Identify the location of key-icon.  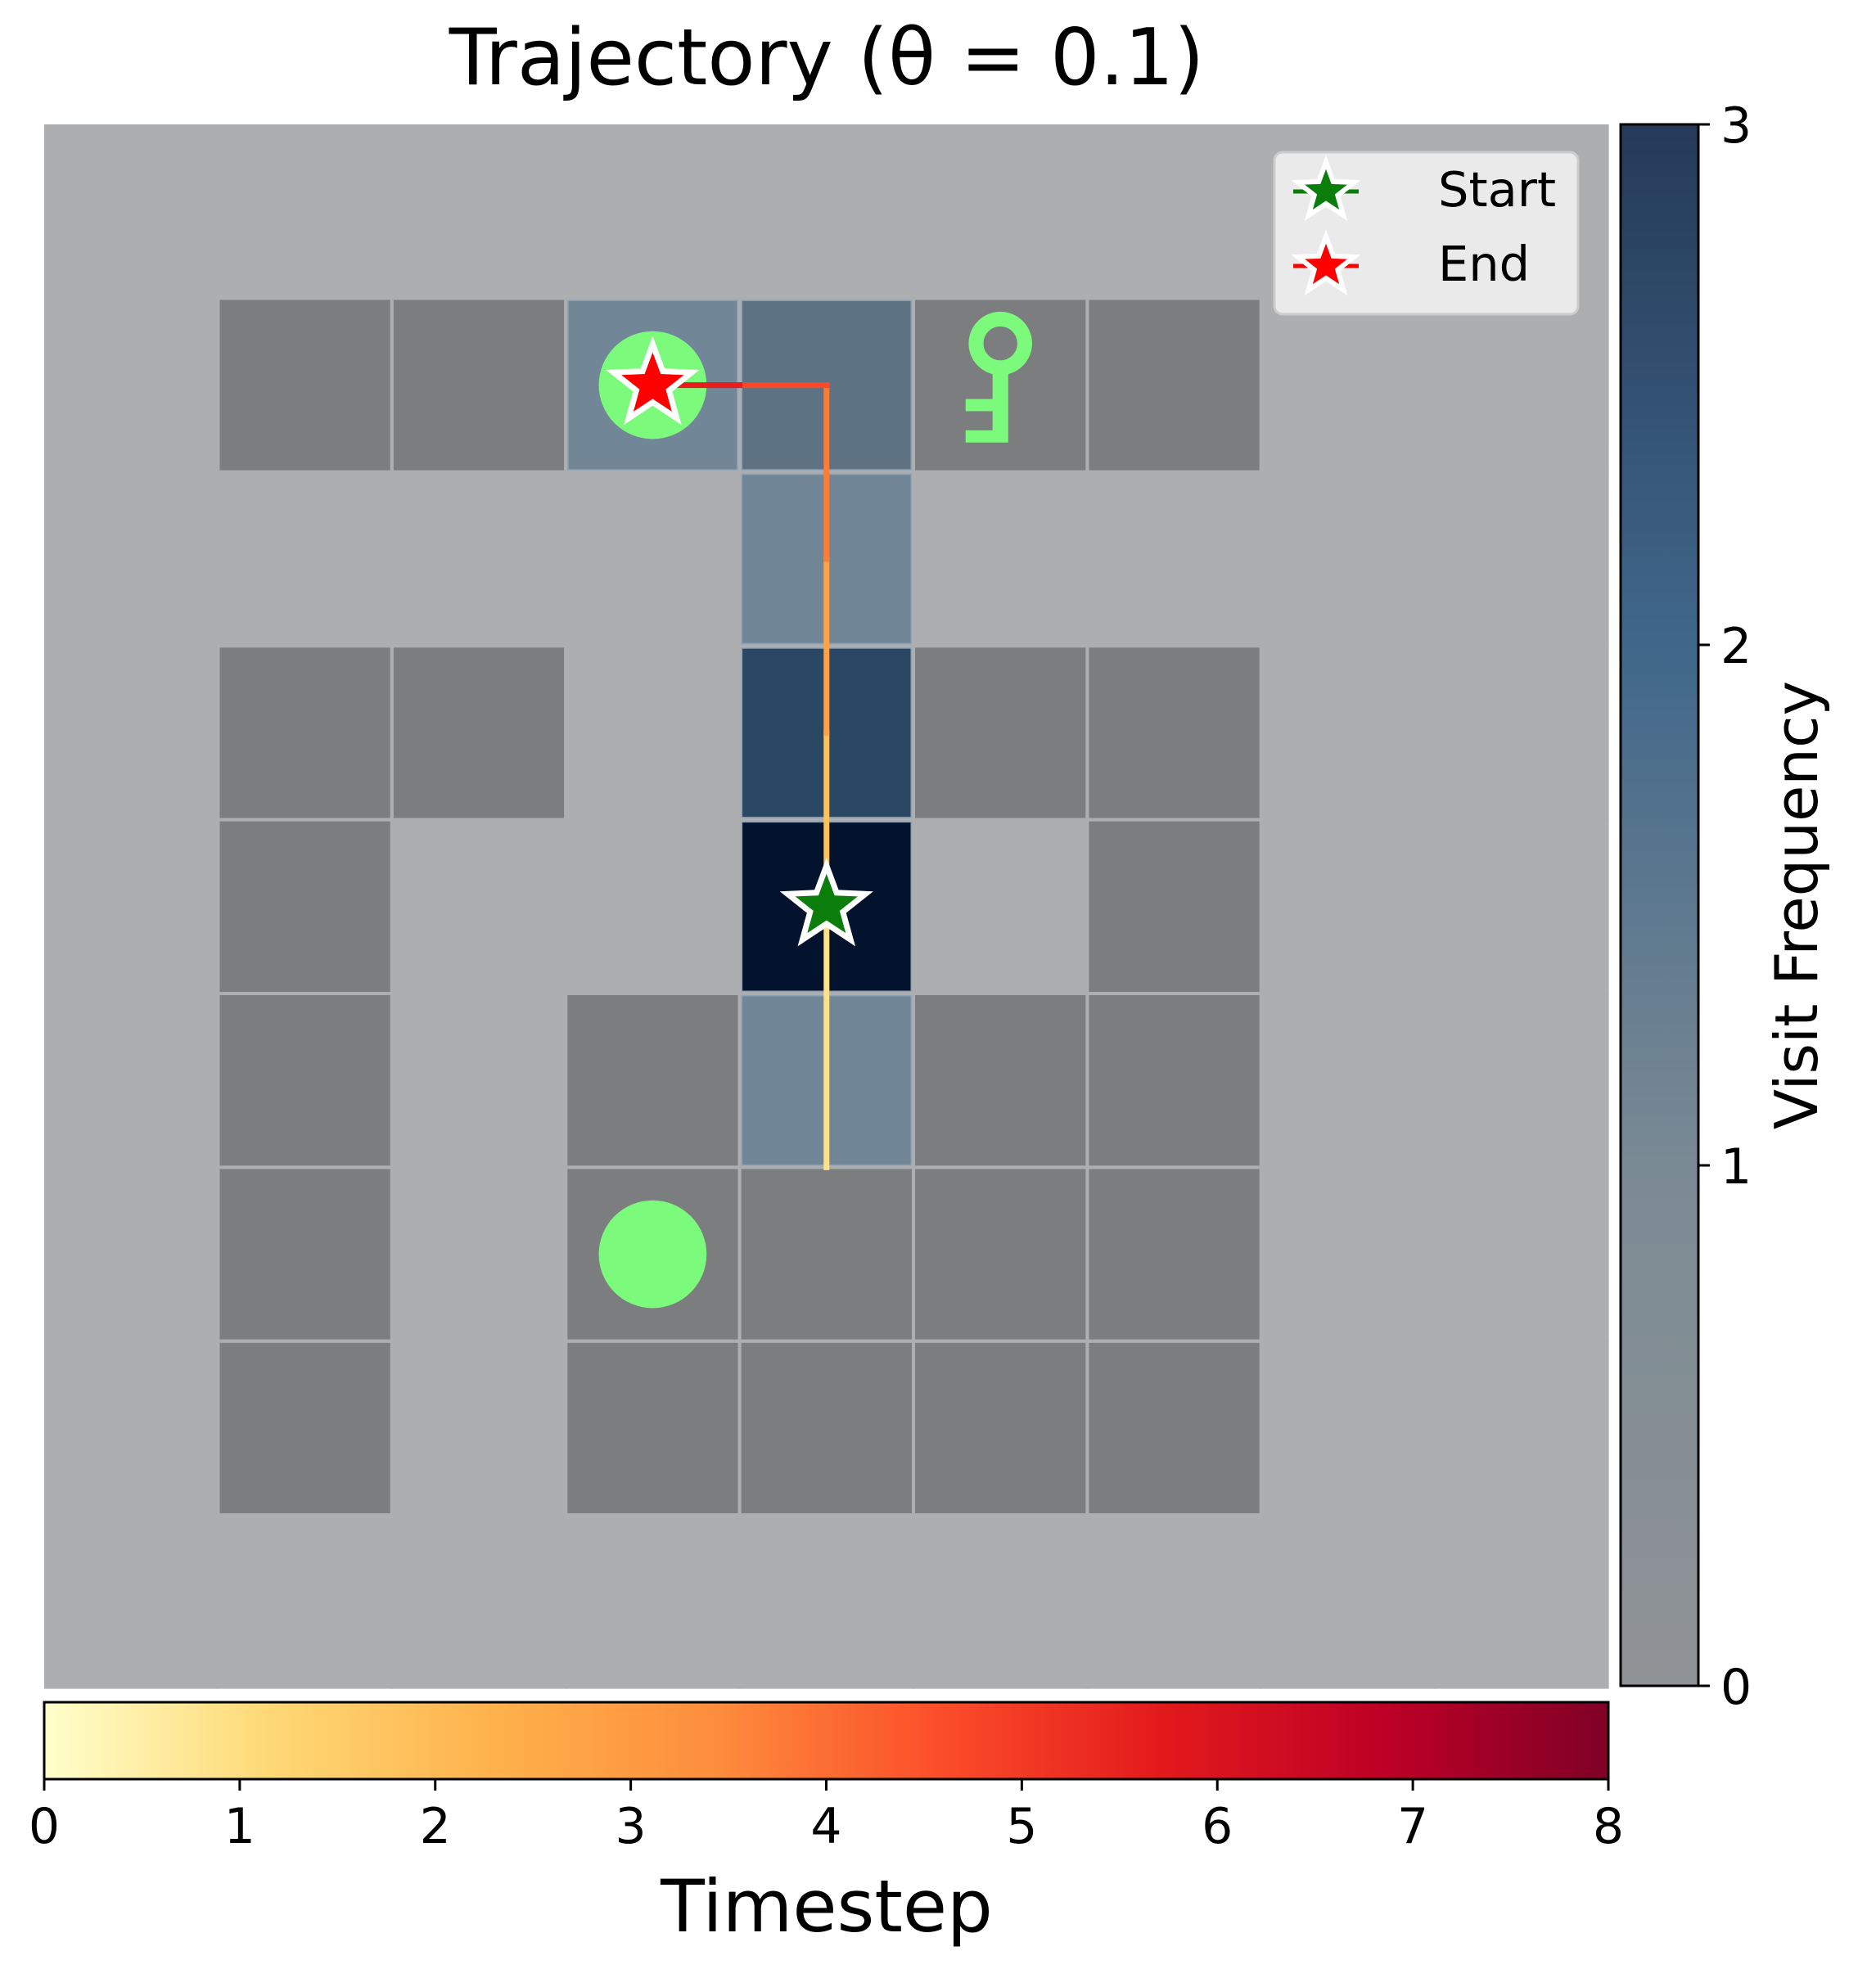
(998, 377).